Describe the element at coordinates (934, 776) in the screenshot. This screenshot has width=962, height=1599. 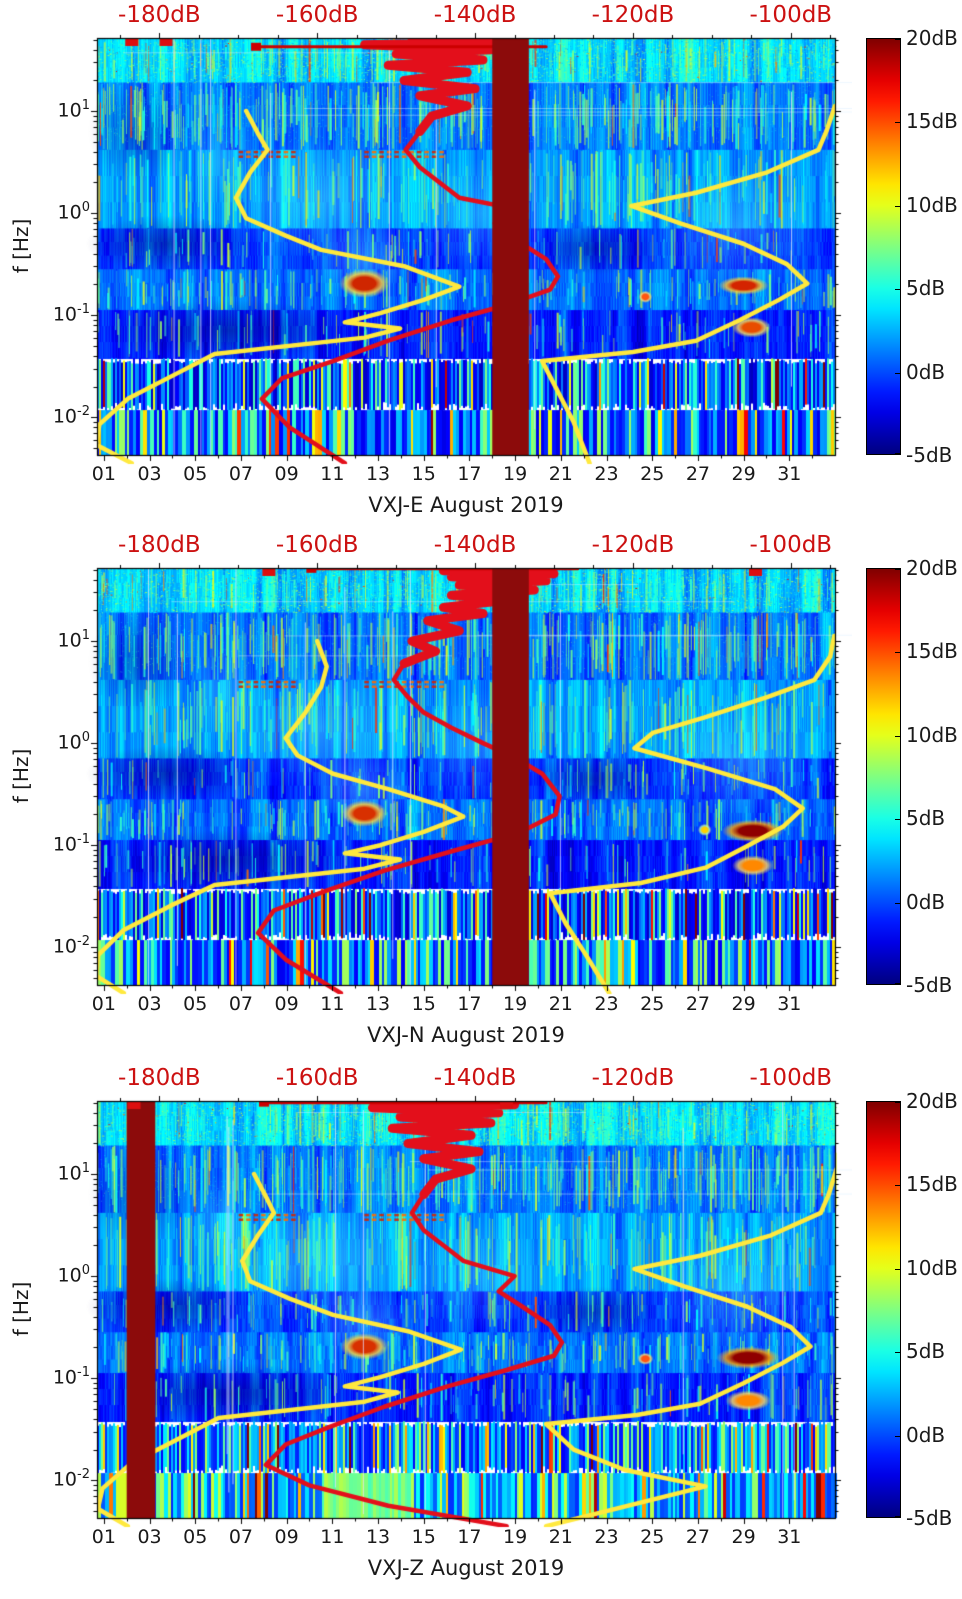
I see `colorbar-labels: 20dB 15dB 10dB 5dB 0dB -5dB` at that location.